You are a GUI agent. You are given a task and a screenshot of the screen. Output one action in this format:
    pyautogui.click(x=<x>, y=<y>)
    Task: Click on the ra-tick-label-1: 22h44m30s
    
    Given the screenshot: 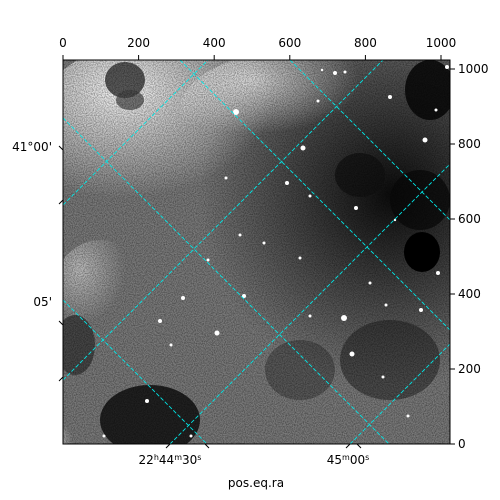 What is the action you would take?
    pyautogui.click(x=170, y=460)
    